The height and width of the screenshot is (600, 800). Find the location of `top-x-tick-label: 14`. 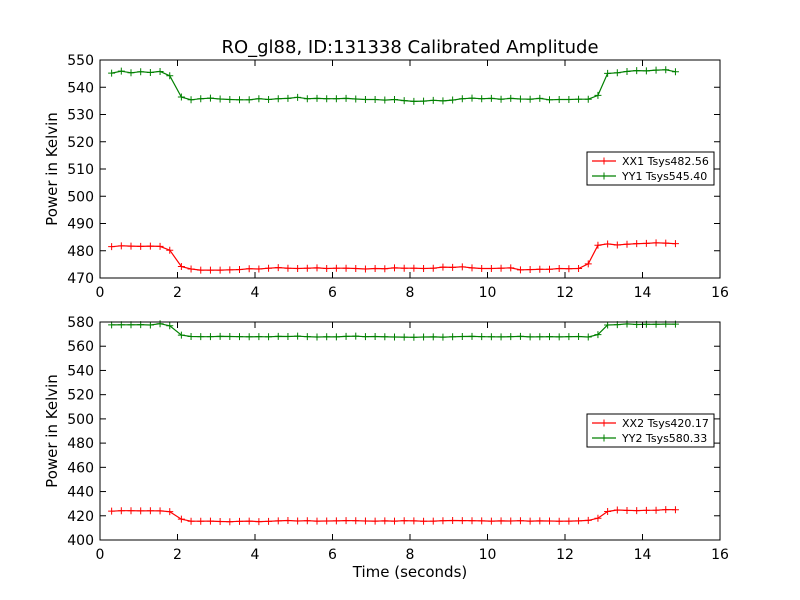

top-x-tick-label: 14 is located at coordinates (643, 293).